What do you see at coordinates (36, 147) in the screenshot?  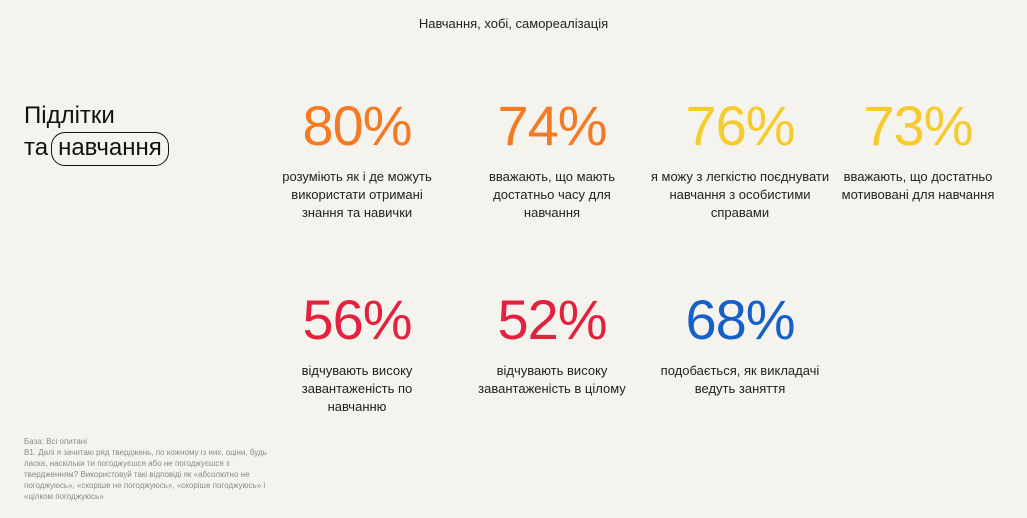 I see `title-prefix: та` at bounding box center [36, 147].